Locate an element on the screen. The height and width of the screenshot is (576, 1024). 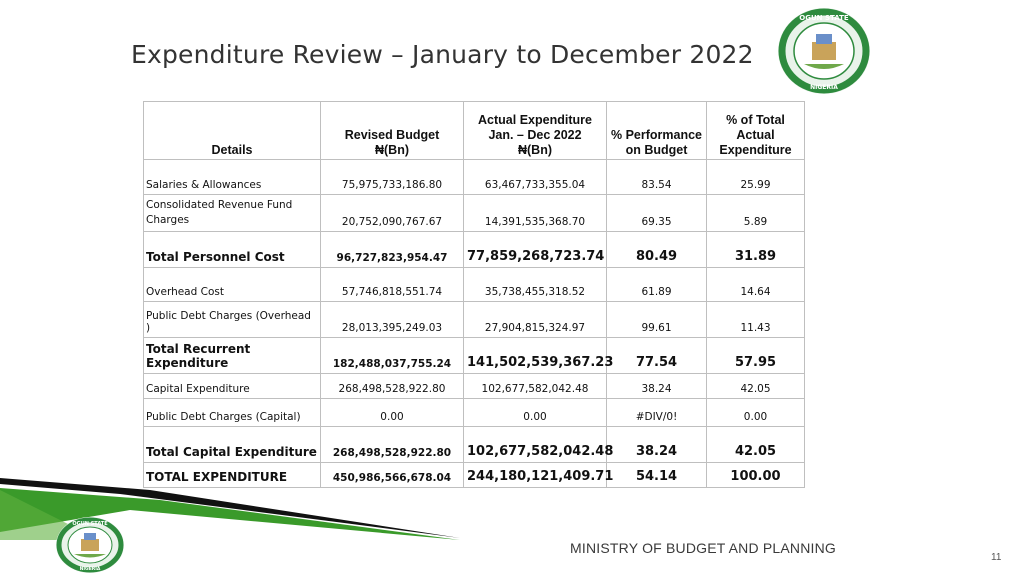
logo-bottom-text: NIGERIA is located at coordinates (824, 87).